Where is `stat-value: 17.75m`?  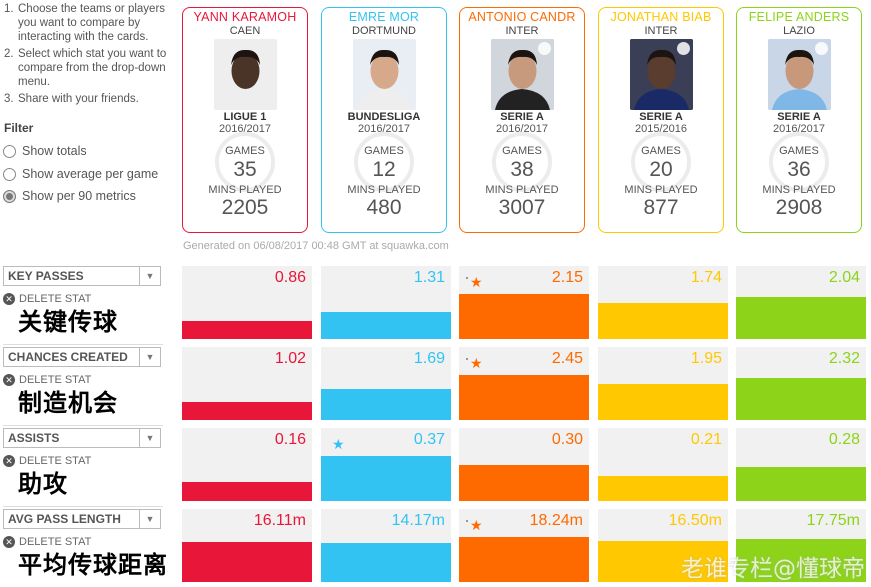
stat-value: 17.75m is located at coordinates (833, 520).